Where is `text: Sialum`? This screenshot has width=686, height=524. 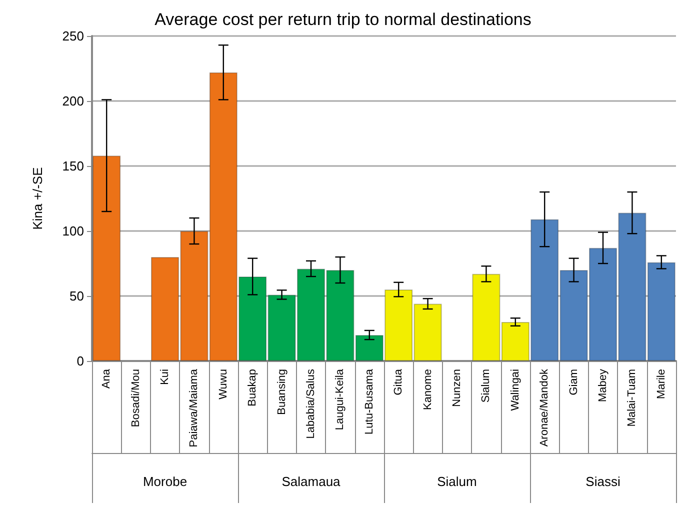
text: Sialum is located at coordinates (457, 481).